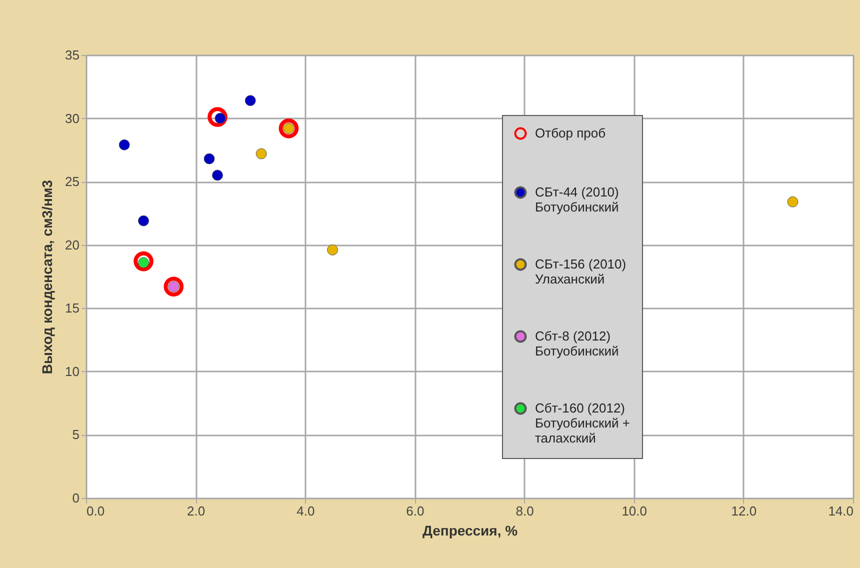 The image size is (860, 568). I want to click on x-axis-title: Депрессия, %, so click(470, 530).